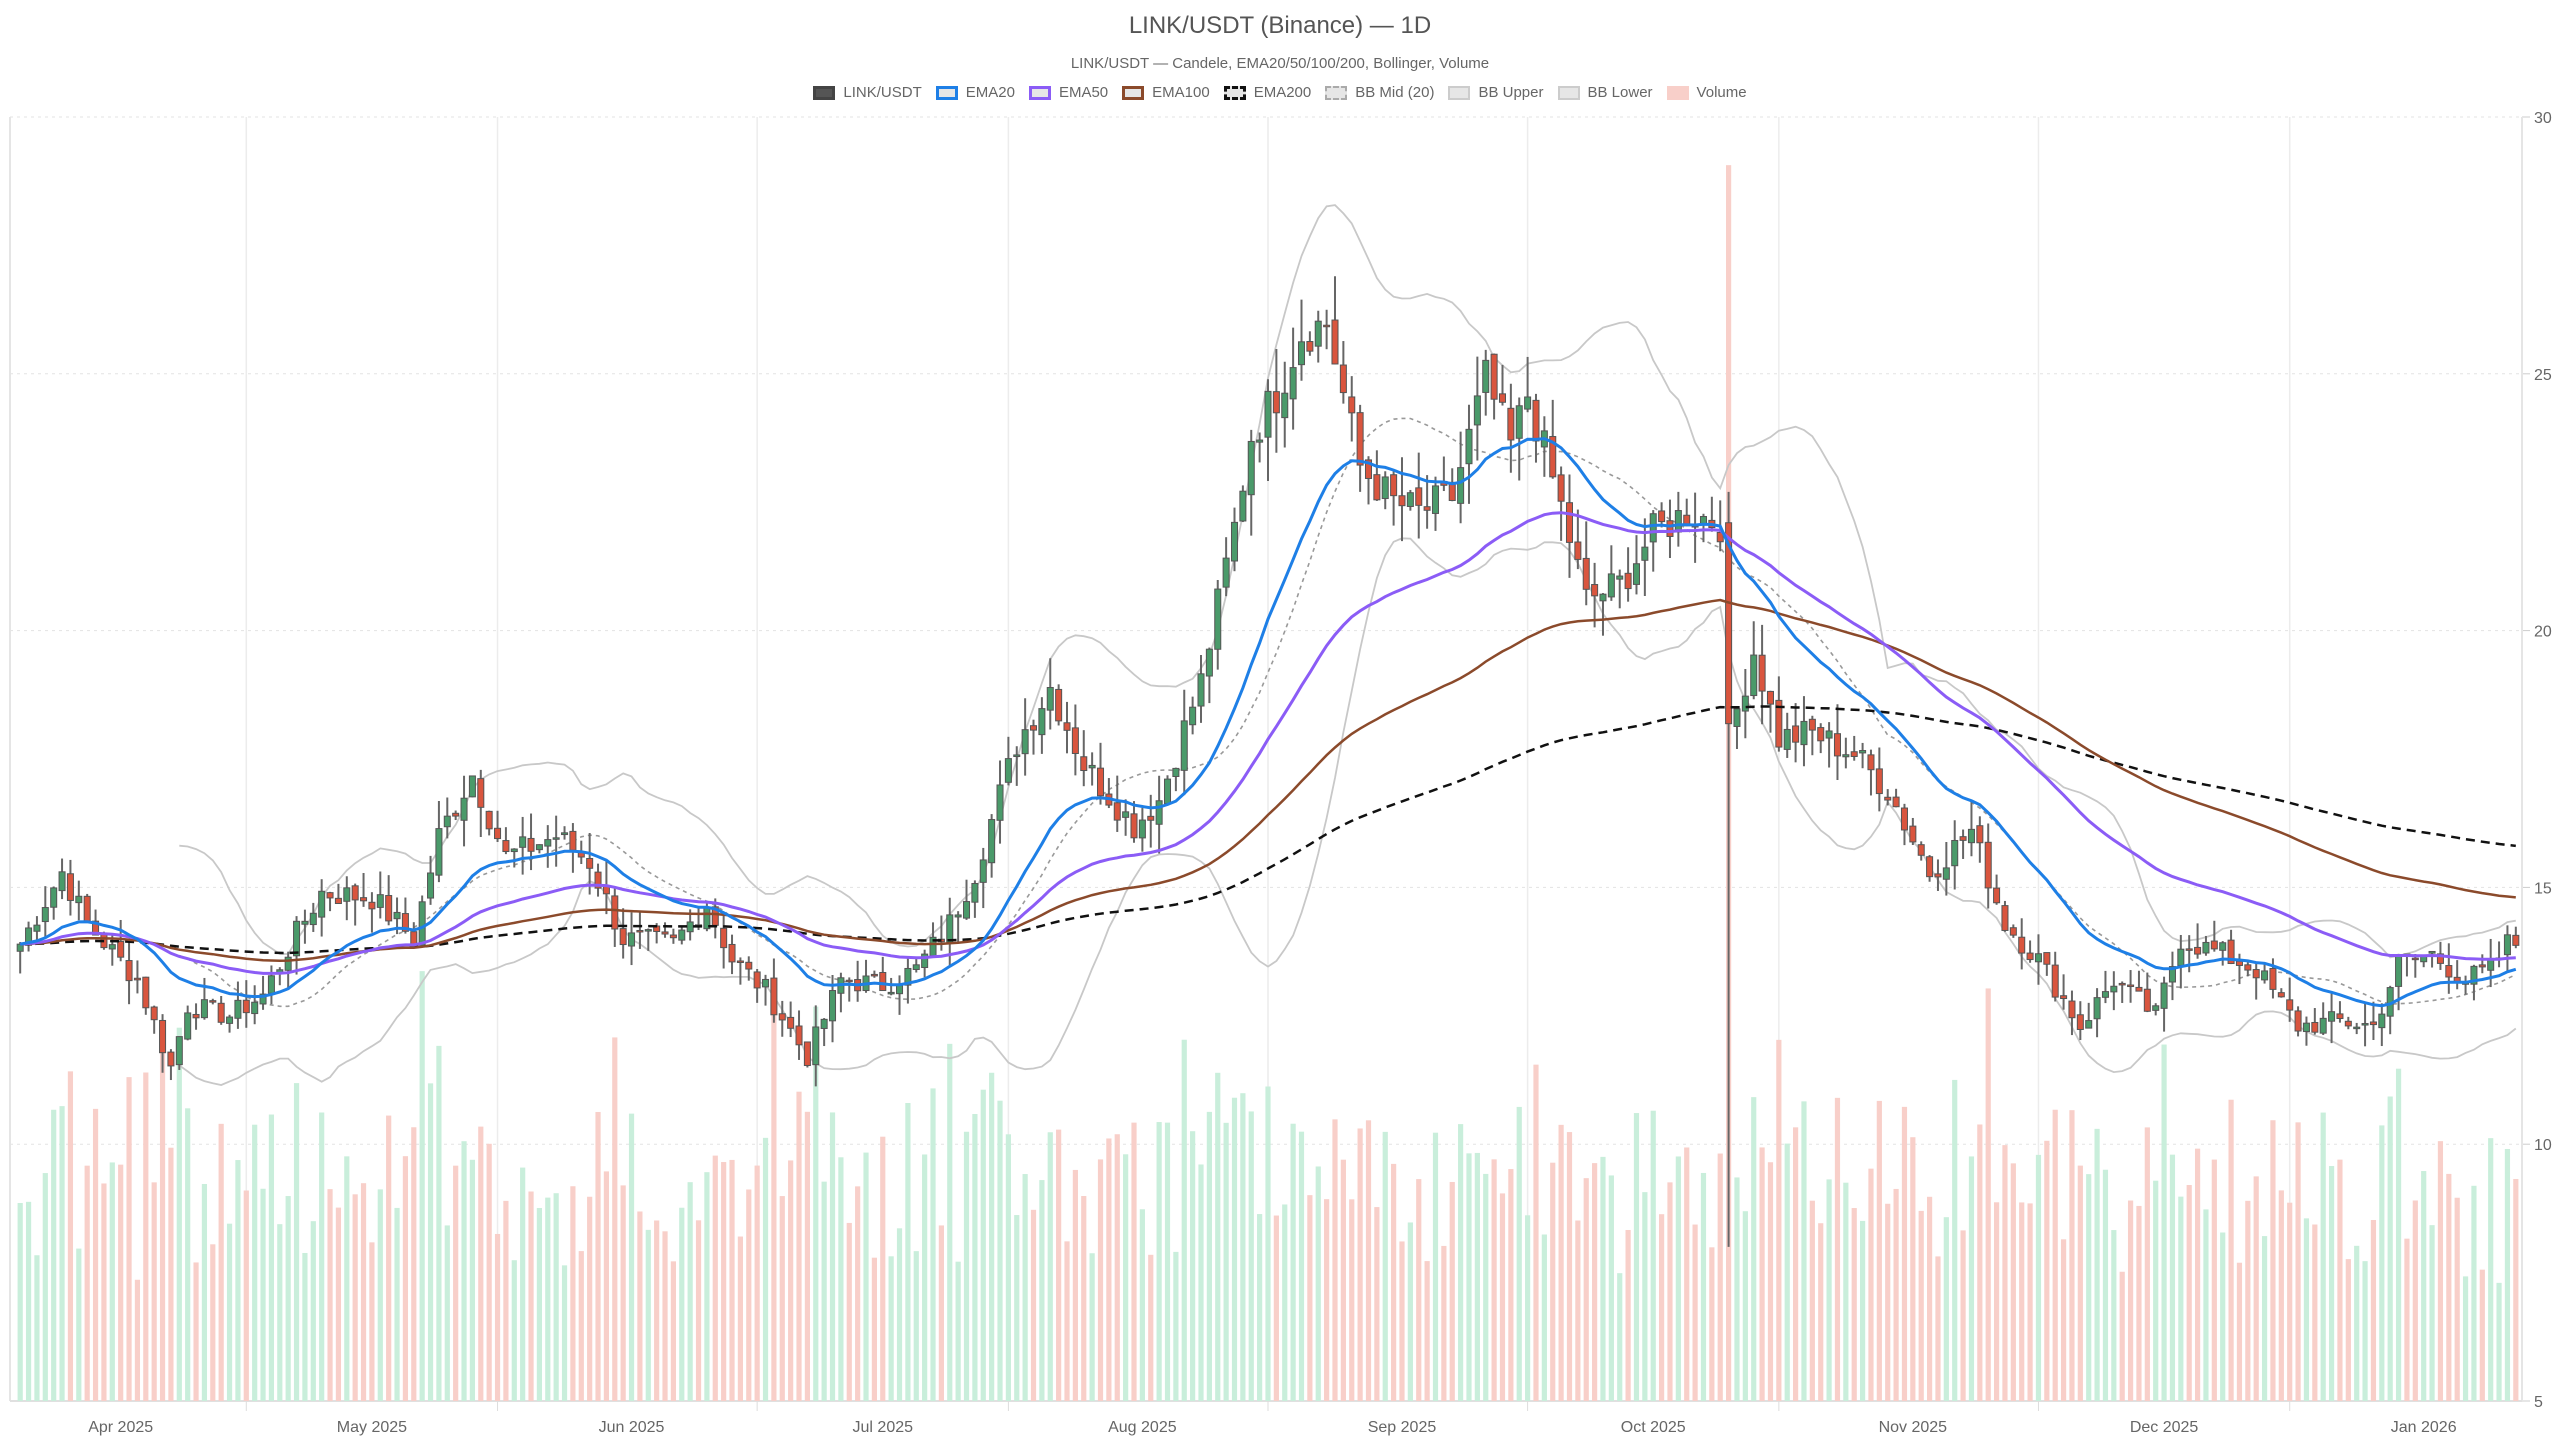 The width and height of the screenshot is (2560, 1440). Describe the element at coordinates (372, 1427) in the screenshot. I see `x-tick-label: May 2025` at that location.